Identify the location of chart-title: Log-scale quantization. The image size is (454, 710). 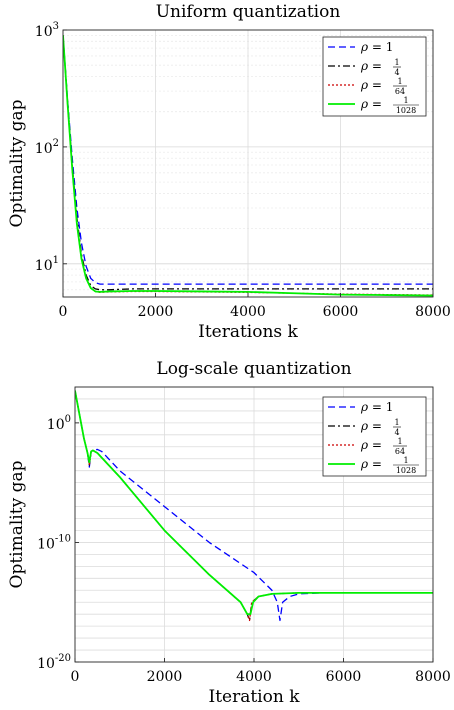
(253, 369).